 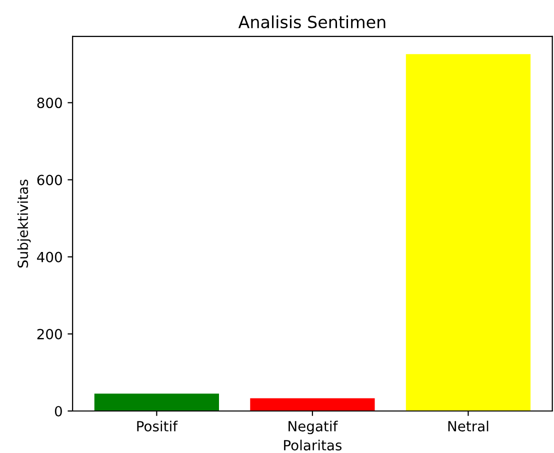 What do you see at coordinates (312, 21) in the screenshot?
I see `chart-title: Analisis Sentimen` at bounding box center [312, 21].